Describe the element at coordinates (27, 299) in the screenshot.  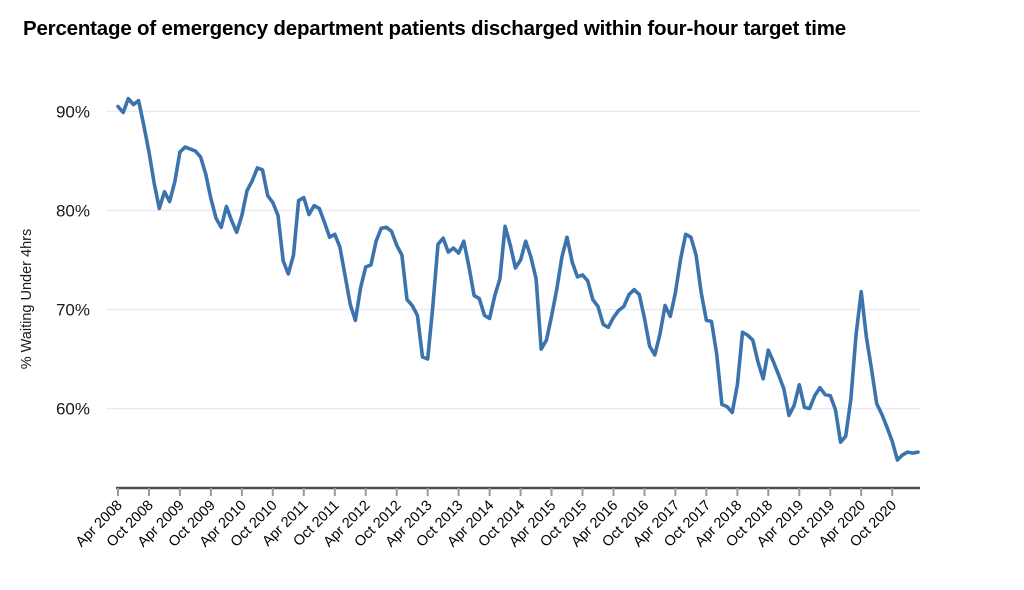
I see `y-axis-label: % Waiting Under 4hrs` at that location.